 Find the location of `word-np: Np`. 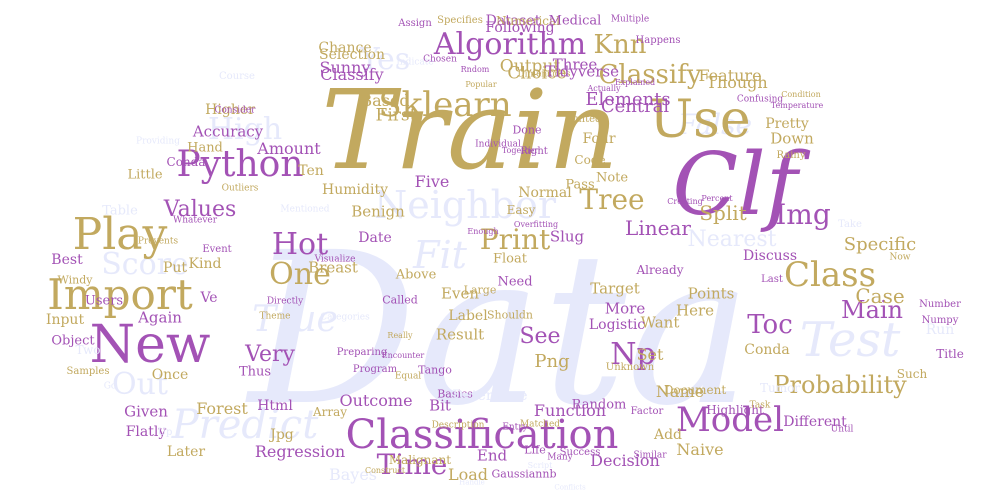

word-np: Np is located at coordinates (633, 354).